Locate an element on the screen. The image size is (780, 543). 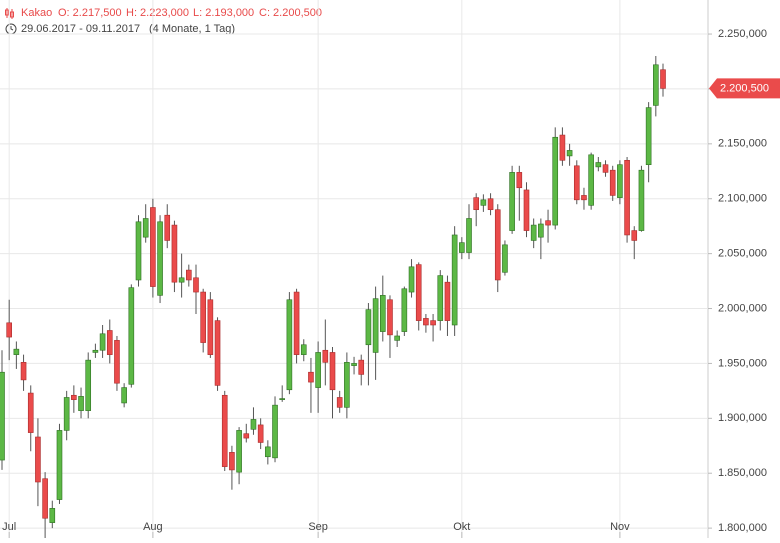
ohlc-close: C: 2.200,500 is located at coordinates (290, 13).